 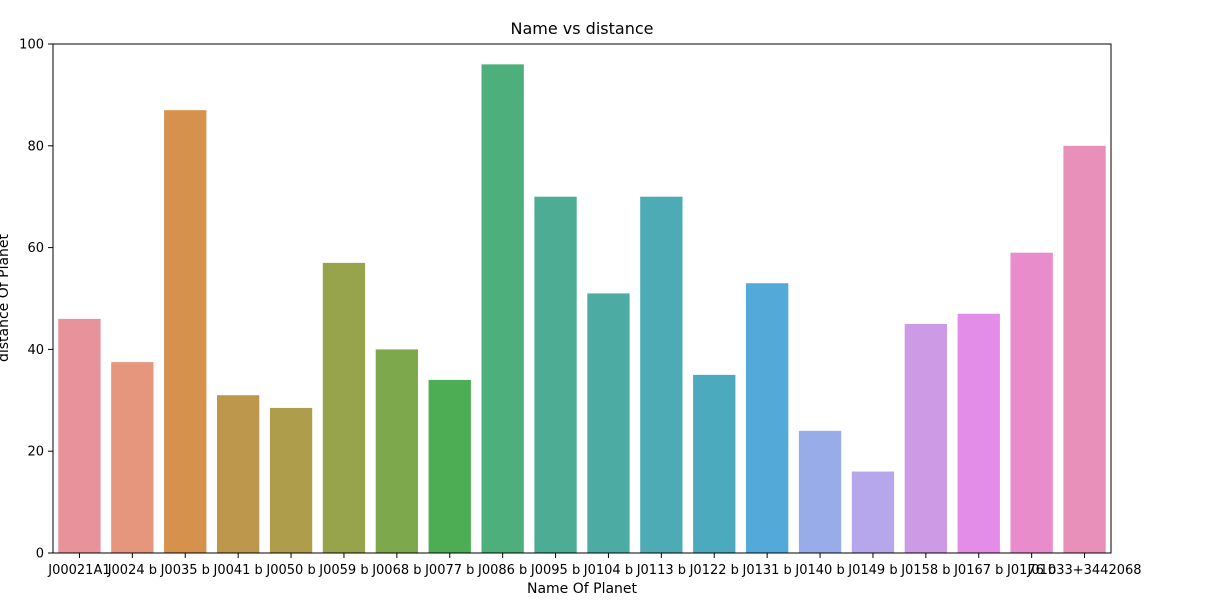 What do you see at coordinates (1084, 570) in the screenshot?
I see `x-tick-label-20: J01033+3442068` at bounding box center [1084, 570].